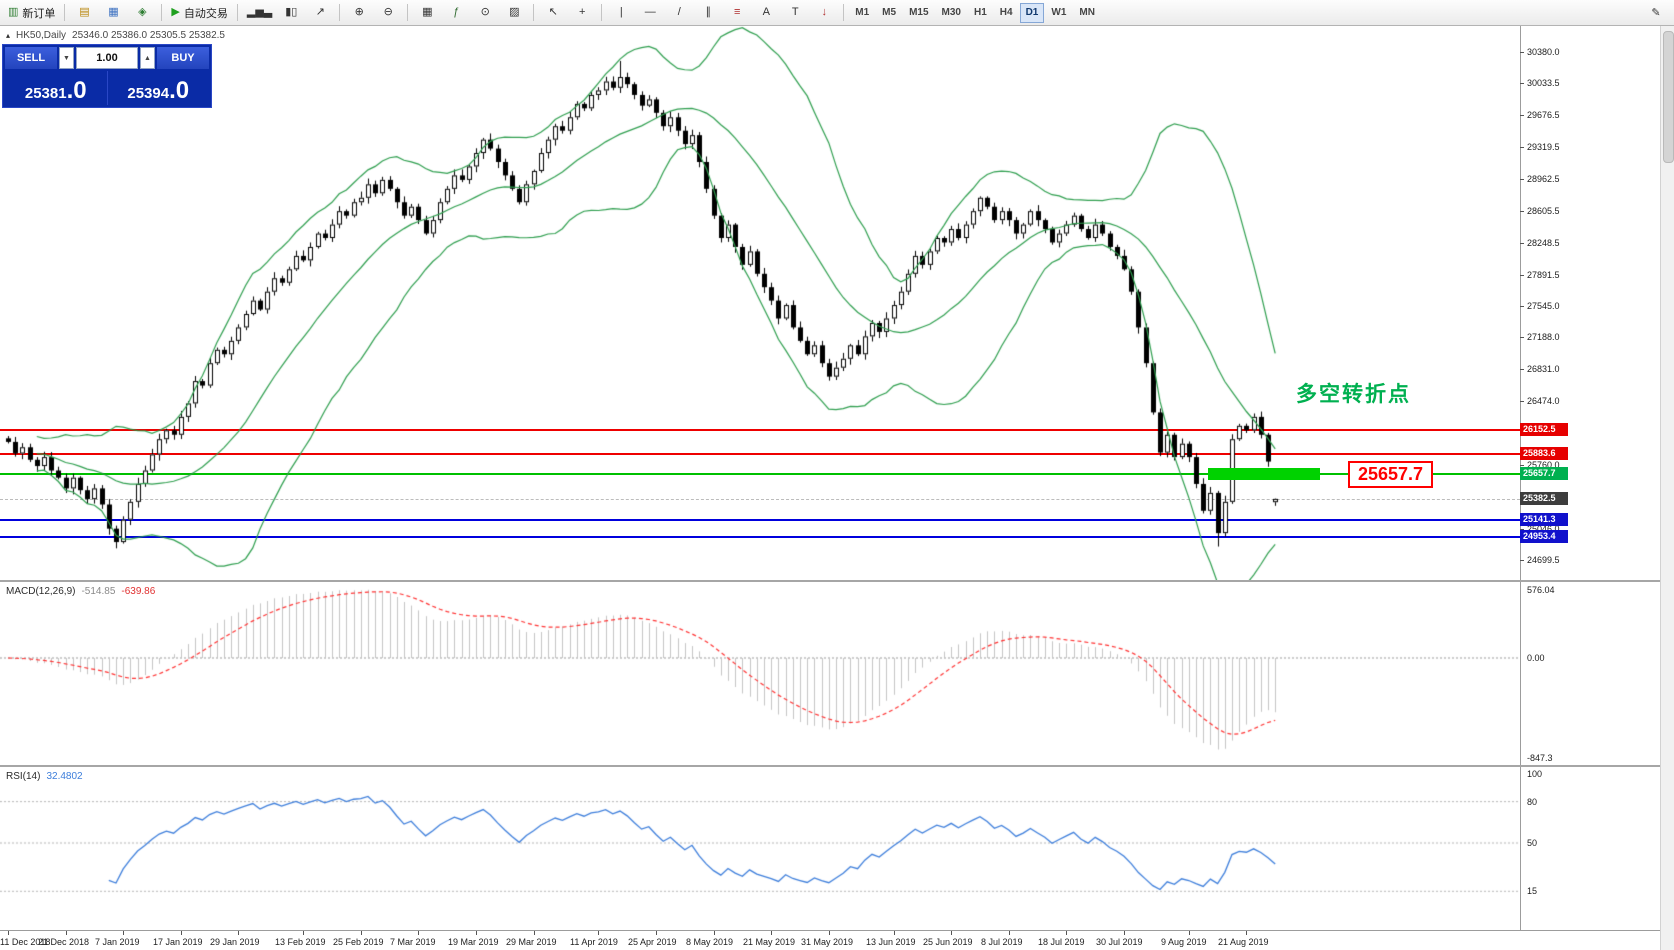  Describe the element at coordinates (178, 942) in the screenshot. I see `date-label: 17 Jan 2019` at that location.